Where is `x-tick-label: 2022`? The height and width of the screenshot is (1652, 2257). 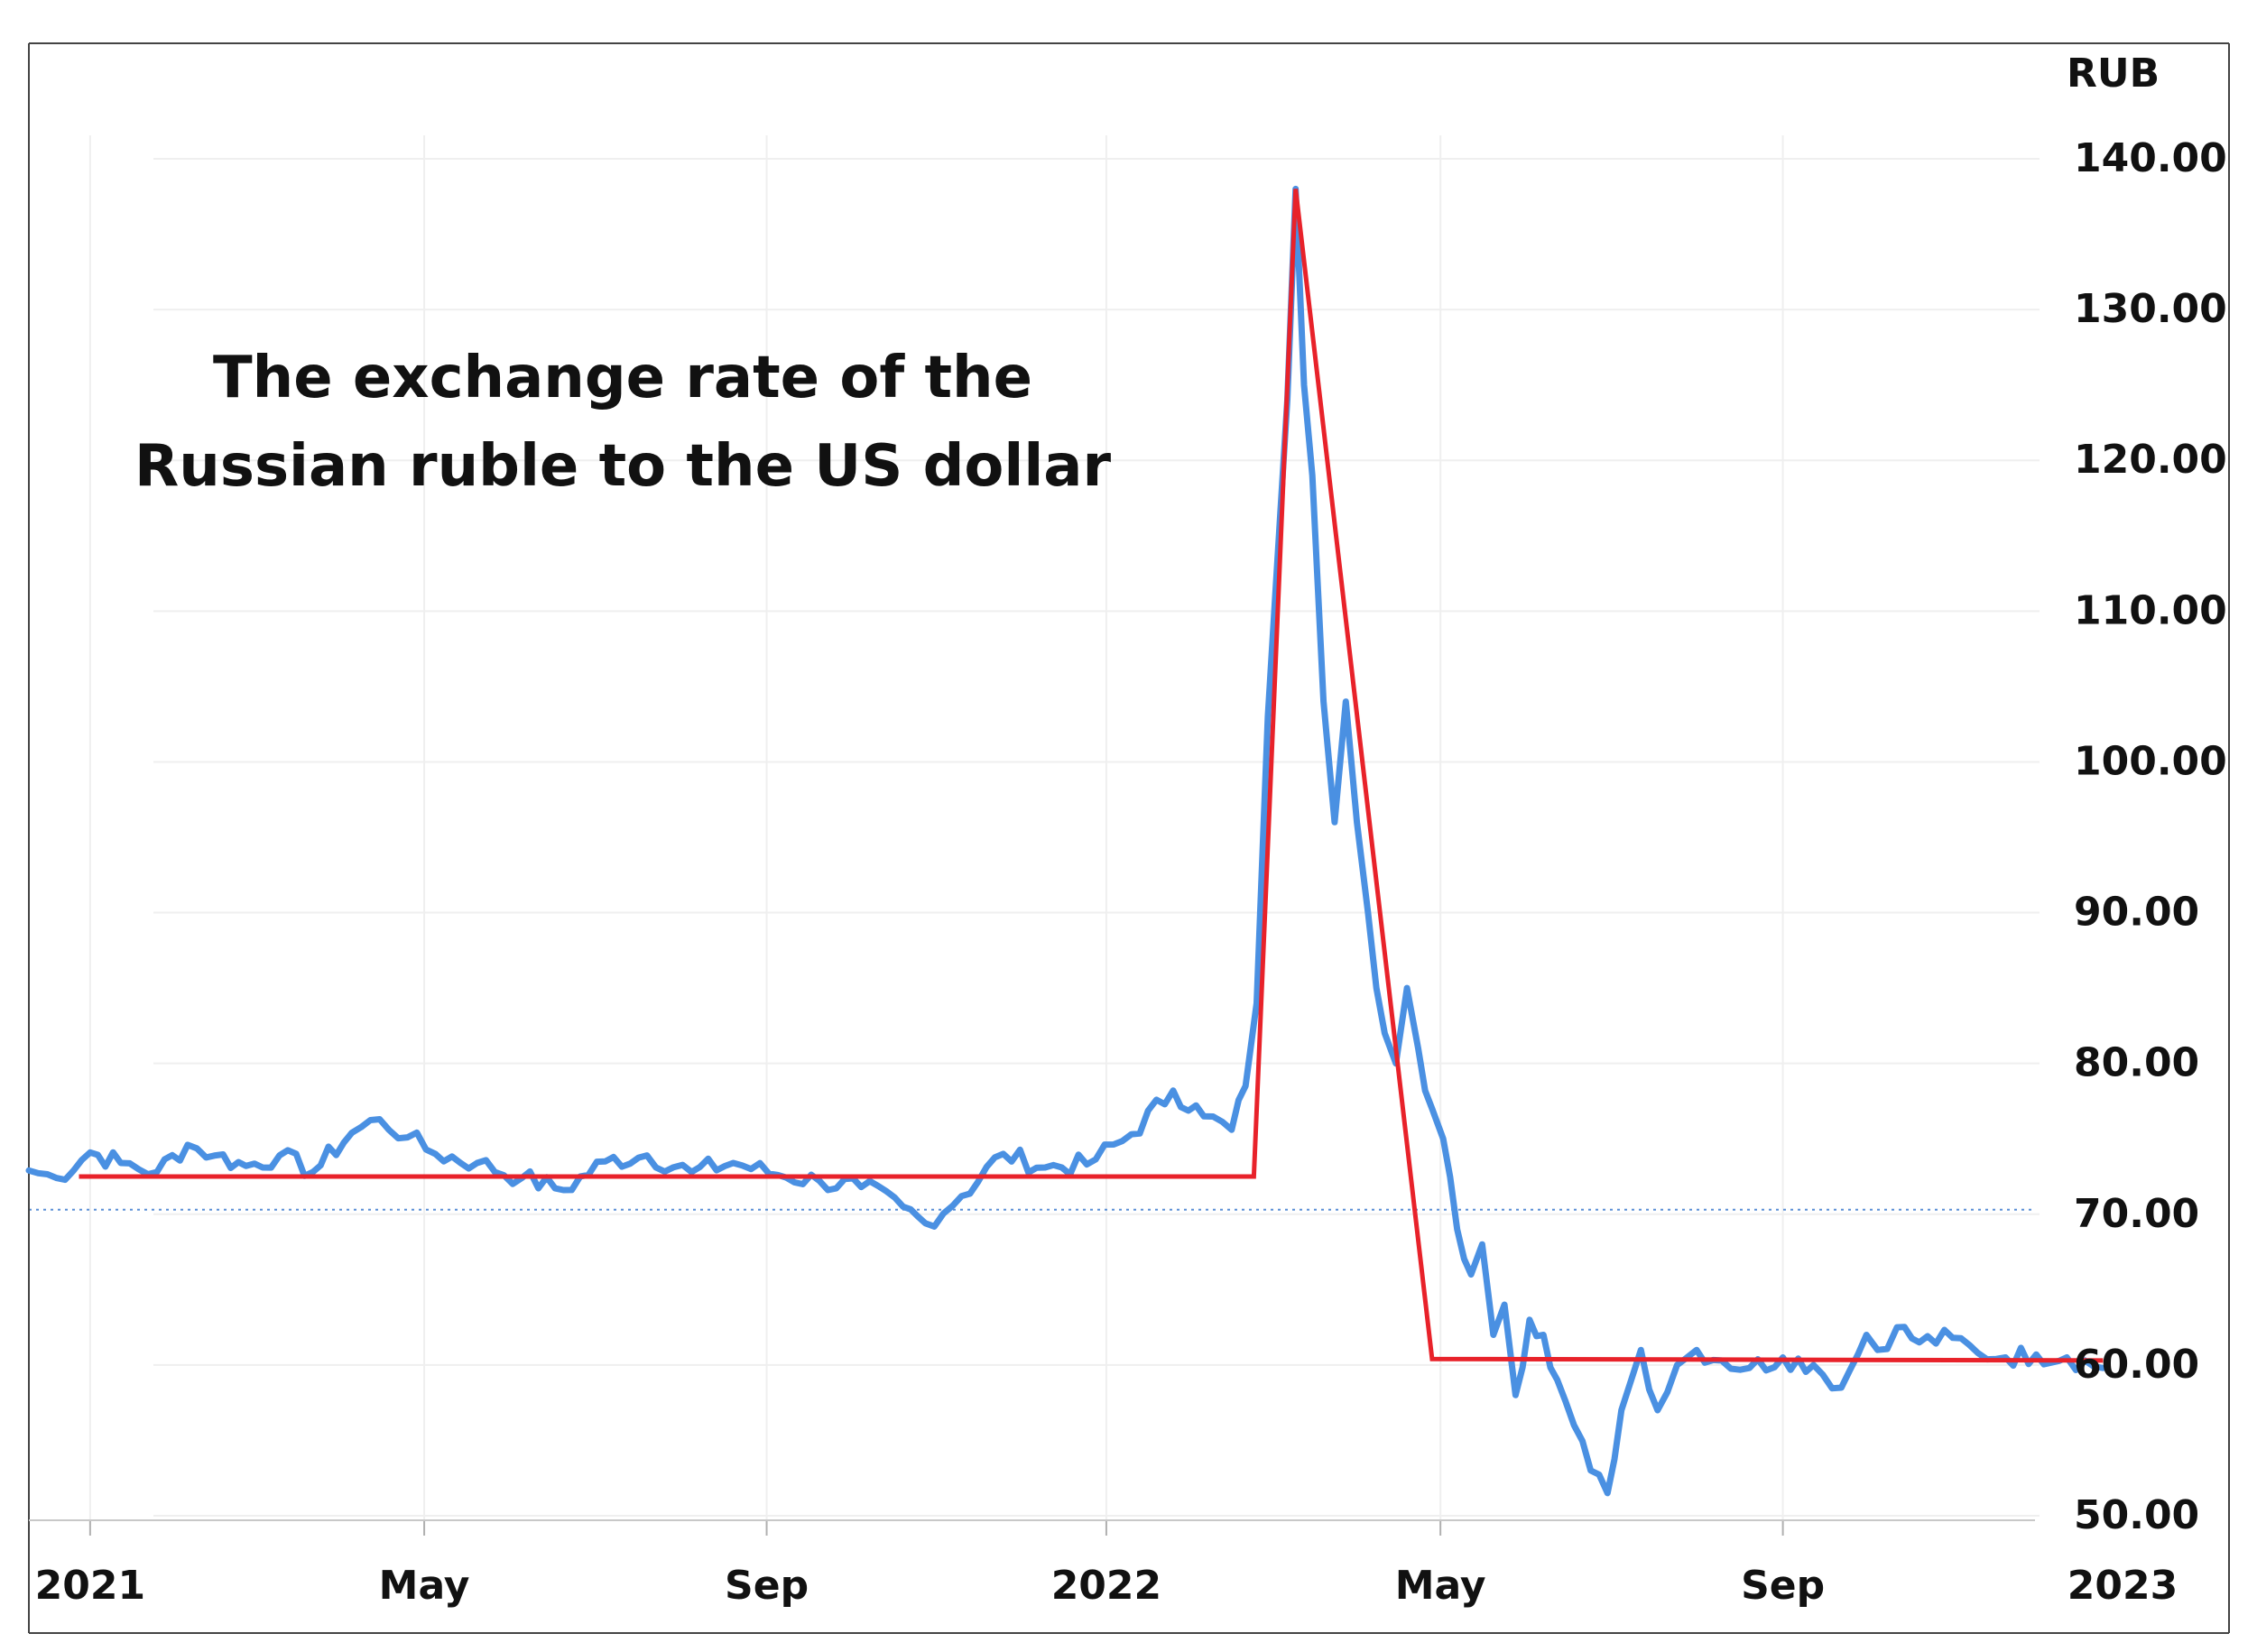
x-tick-label: 2022 is located at coordinates (1106, 1586).